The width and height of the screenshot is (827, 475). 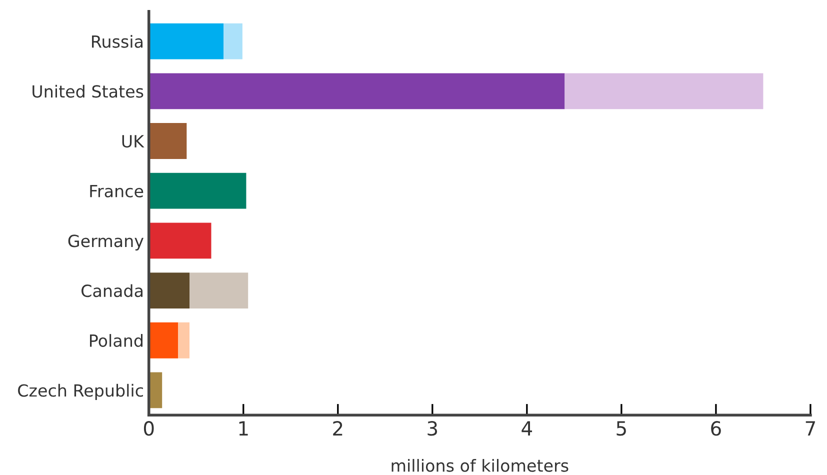 I want to click on x-tick-label: 1, so click(x=243, y=428).